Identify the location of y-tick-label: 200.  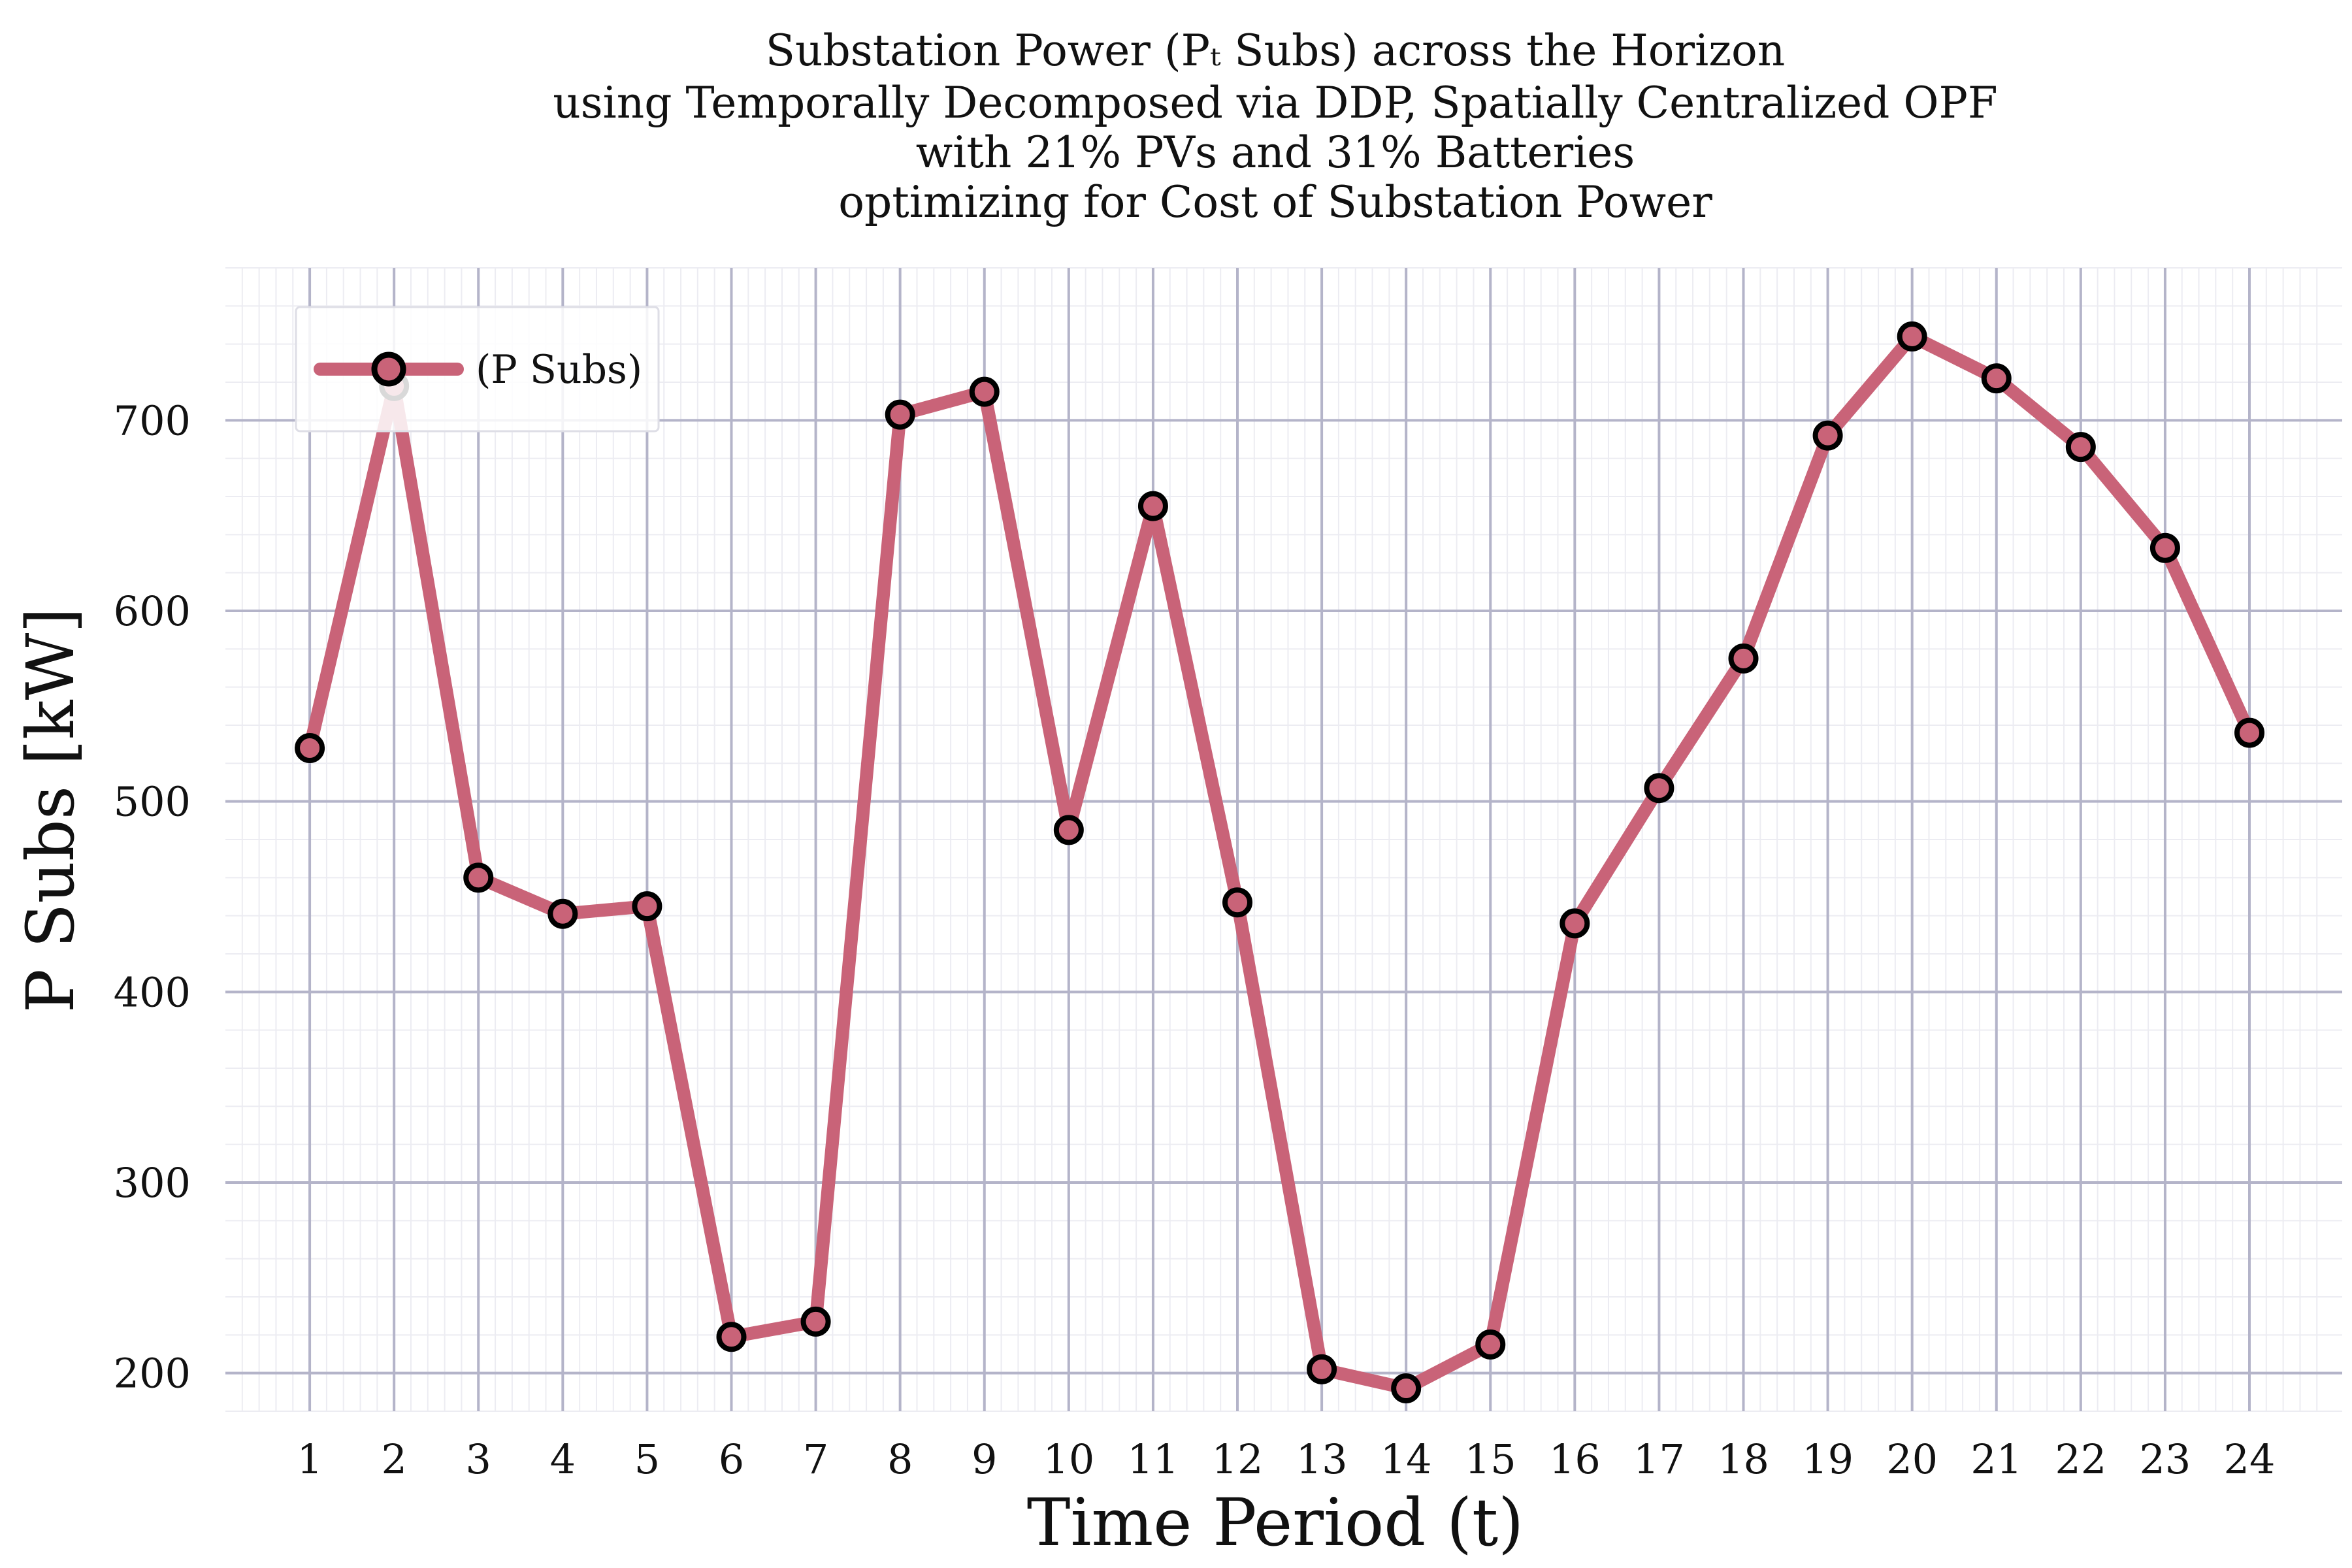
(152, 1373).